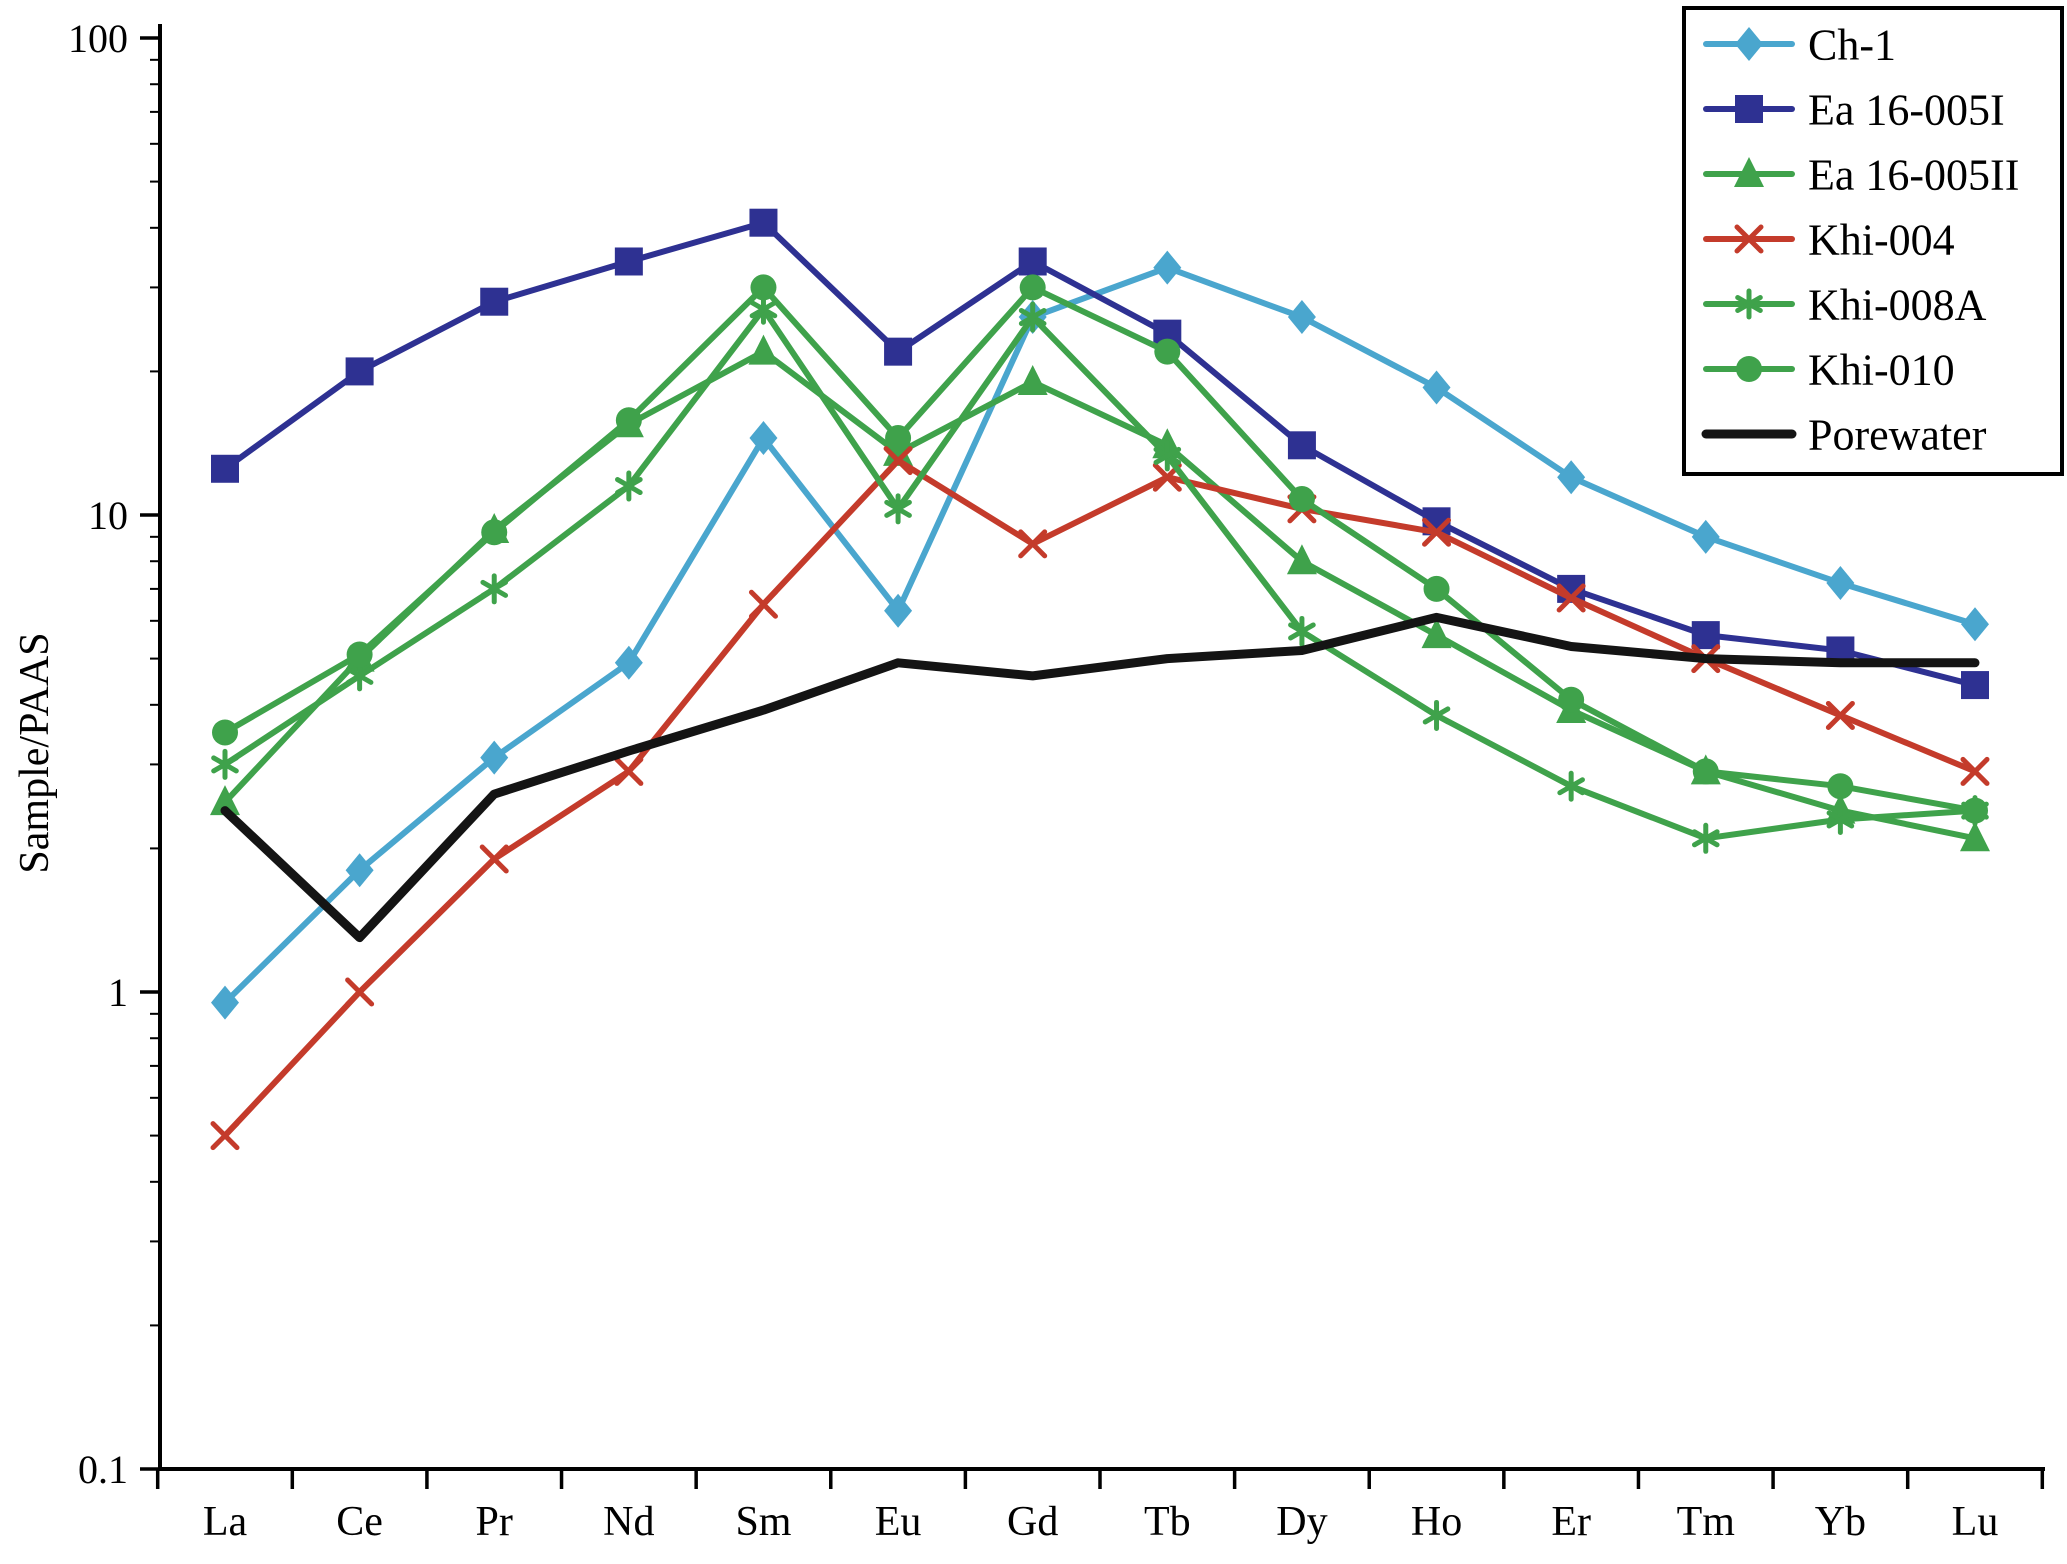  Describe the element at coordinates (628, 1522) in the screenshot. I see `x-tick-label: Nd` at that location.